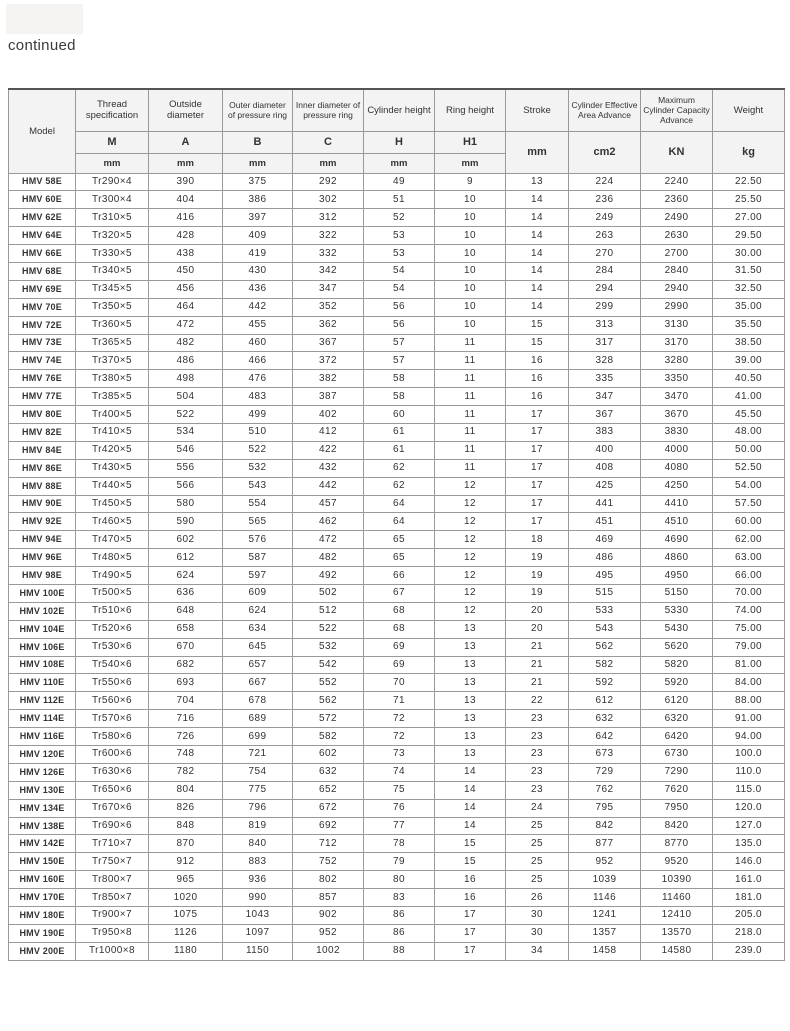  I want to click on value-cell: 402, so click(328, 414).